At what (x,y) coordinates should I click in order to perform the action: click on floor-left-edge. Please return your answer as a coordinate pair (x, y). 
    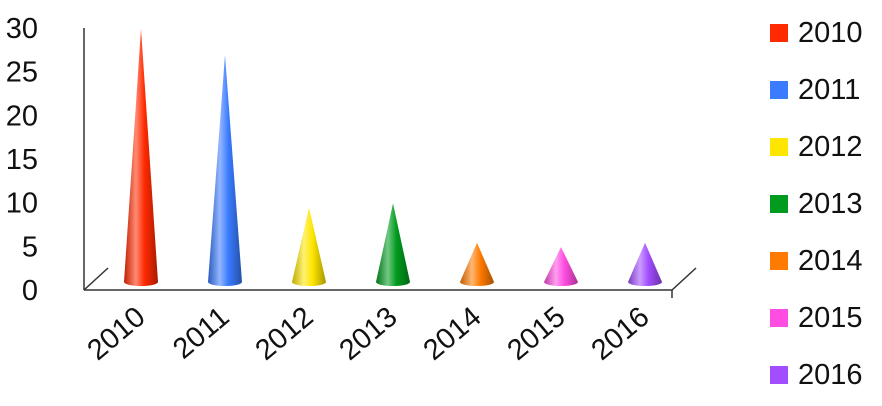
    Looking at the image, I should click on (96, 279).